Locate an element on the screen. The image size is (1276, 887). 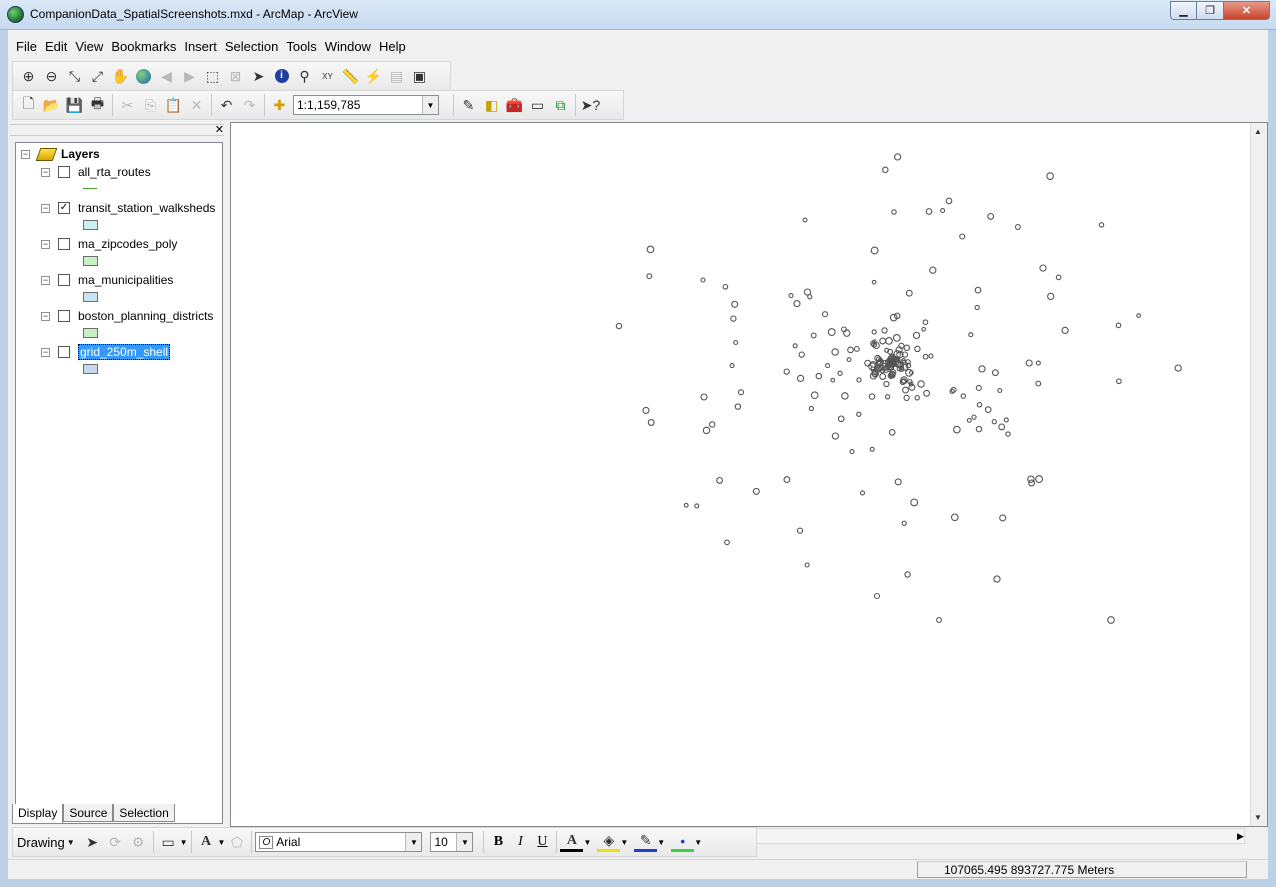
map-scale-combo: 1:1,159,785 ▼ is located at coordinates (366, 105).